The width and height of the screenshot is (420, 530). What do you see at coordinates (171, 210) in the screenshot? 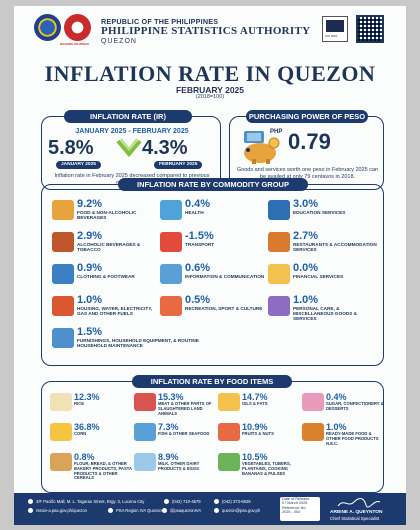
I see `health-icon` at bounding box center [171, 210].